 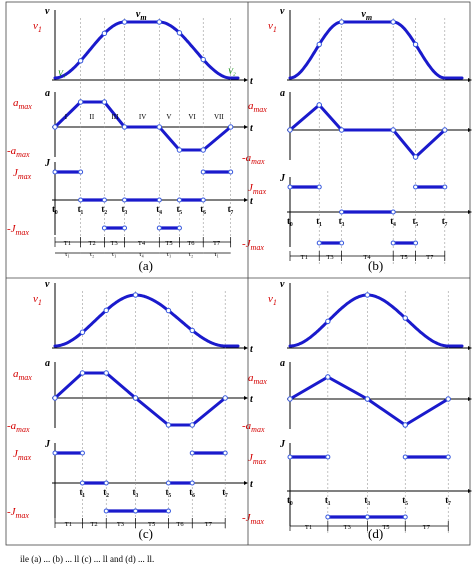 I want to click on tau-label: τ₄, so click(x=142, y=254).